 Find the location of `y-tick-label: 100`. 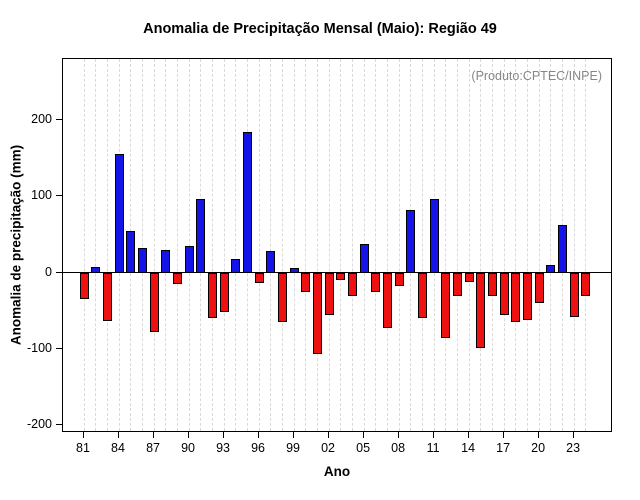

y-tick-label: 100 is located at coordinates (41, 195).